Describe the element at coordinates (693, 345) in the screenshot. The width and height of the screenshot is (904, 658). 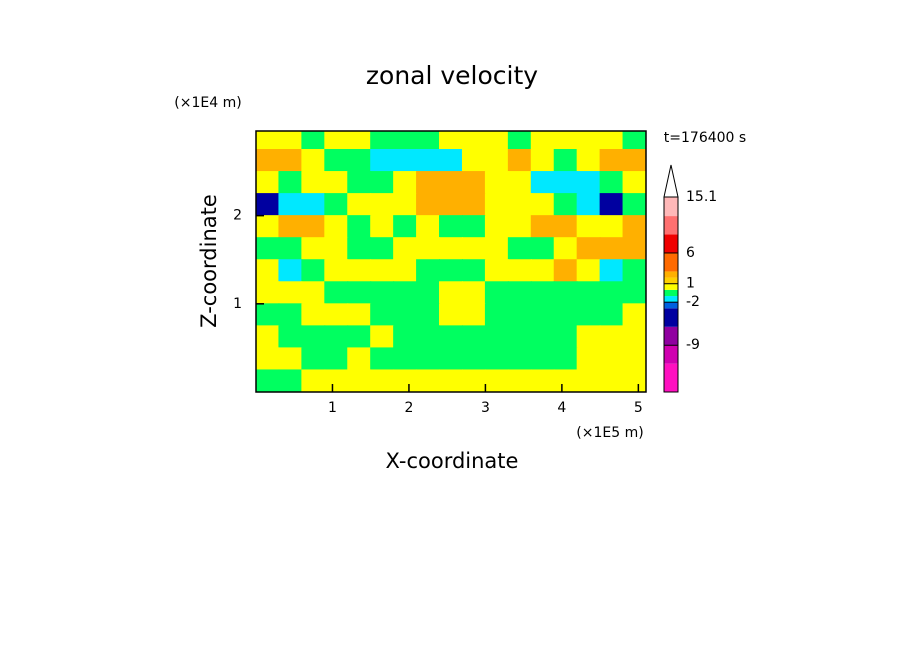
I see `colorbar-tick-label: -9` at that location.